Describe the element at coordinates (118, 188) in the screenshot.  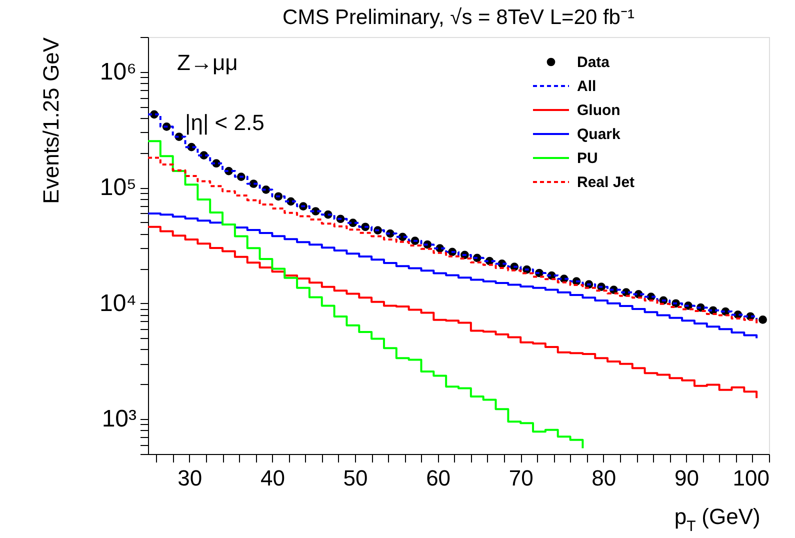
I see `y-tick-label: 10⁵` at that location.